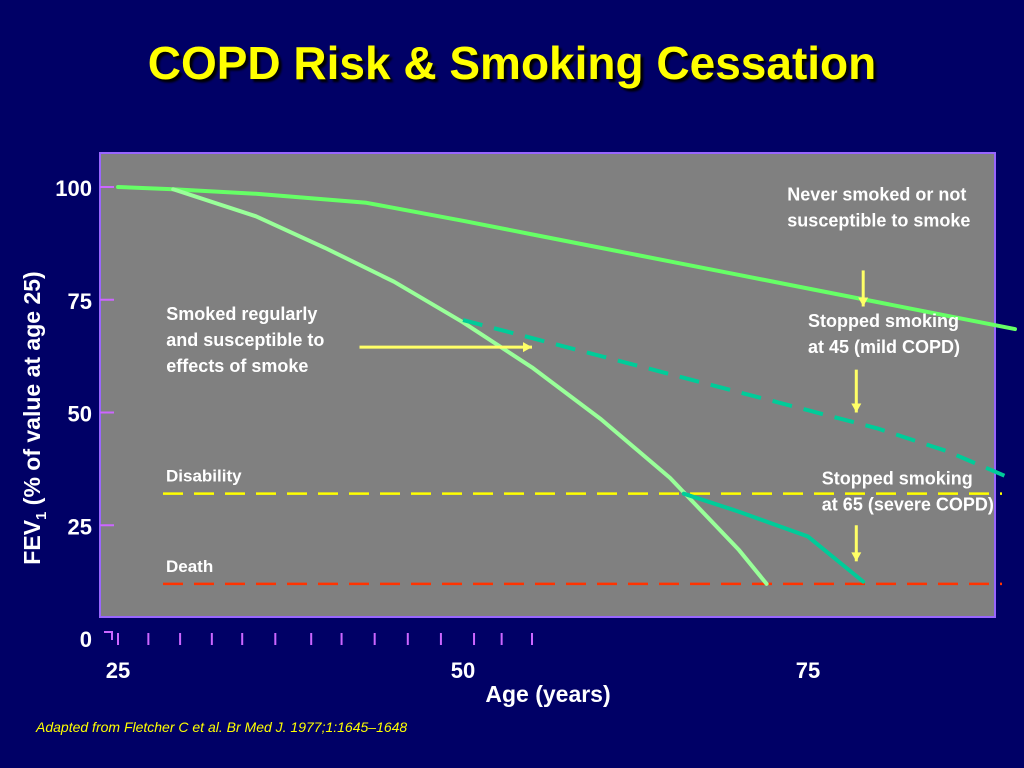  I want to click on annotation-line: at 45 (mild COPD), so click(884, 347).